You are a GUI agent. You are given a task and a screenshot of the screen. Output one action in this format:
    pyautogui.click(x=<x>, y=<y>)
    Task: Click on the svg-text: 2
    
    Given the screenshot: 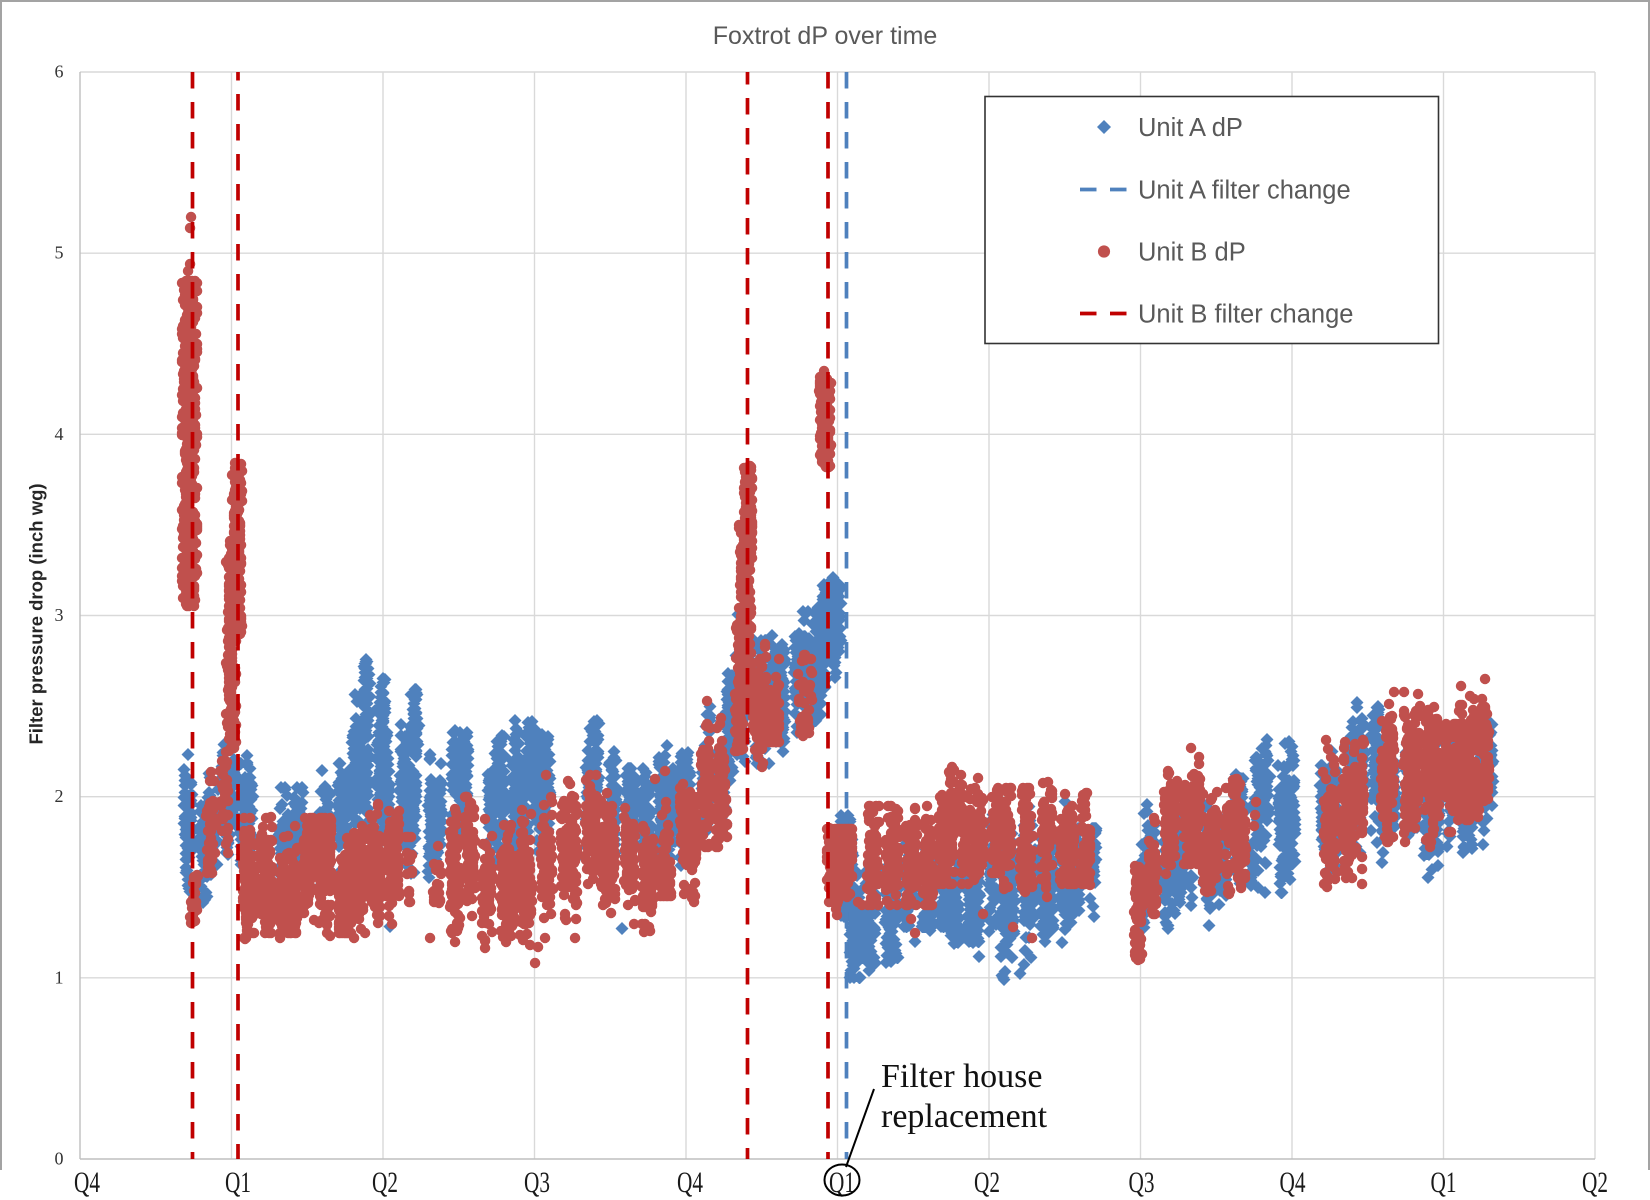 What is the action you would take?
    pyautogui.click(x=59, y=796)
    